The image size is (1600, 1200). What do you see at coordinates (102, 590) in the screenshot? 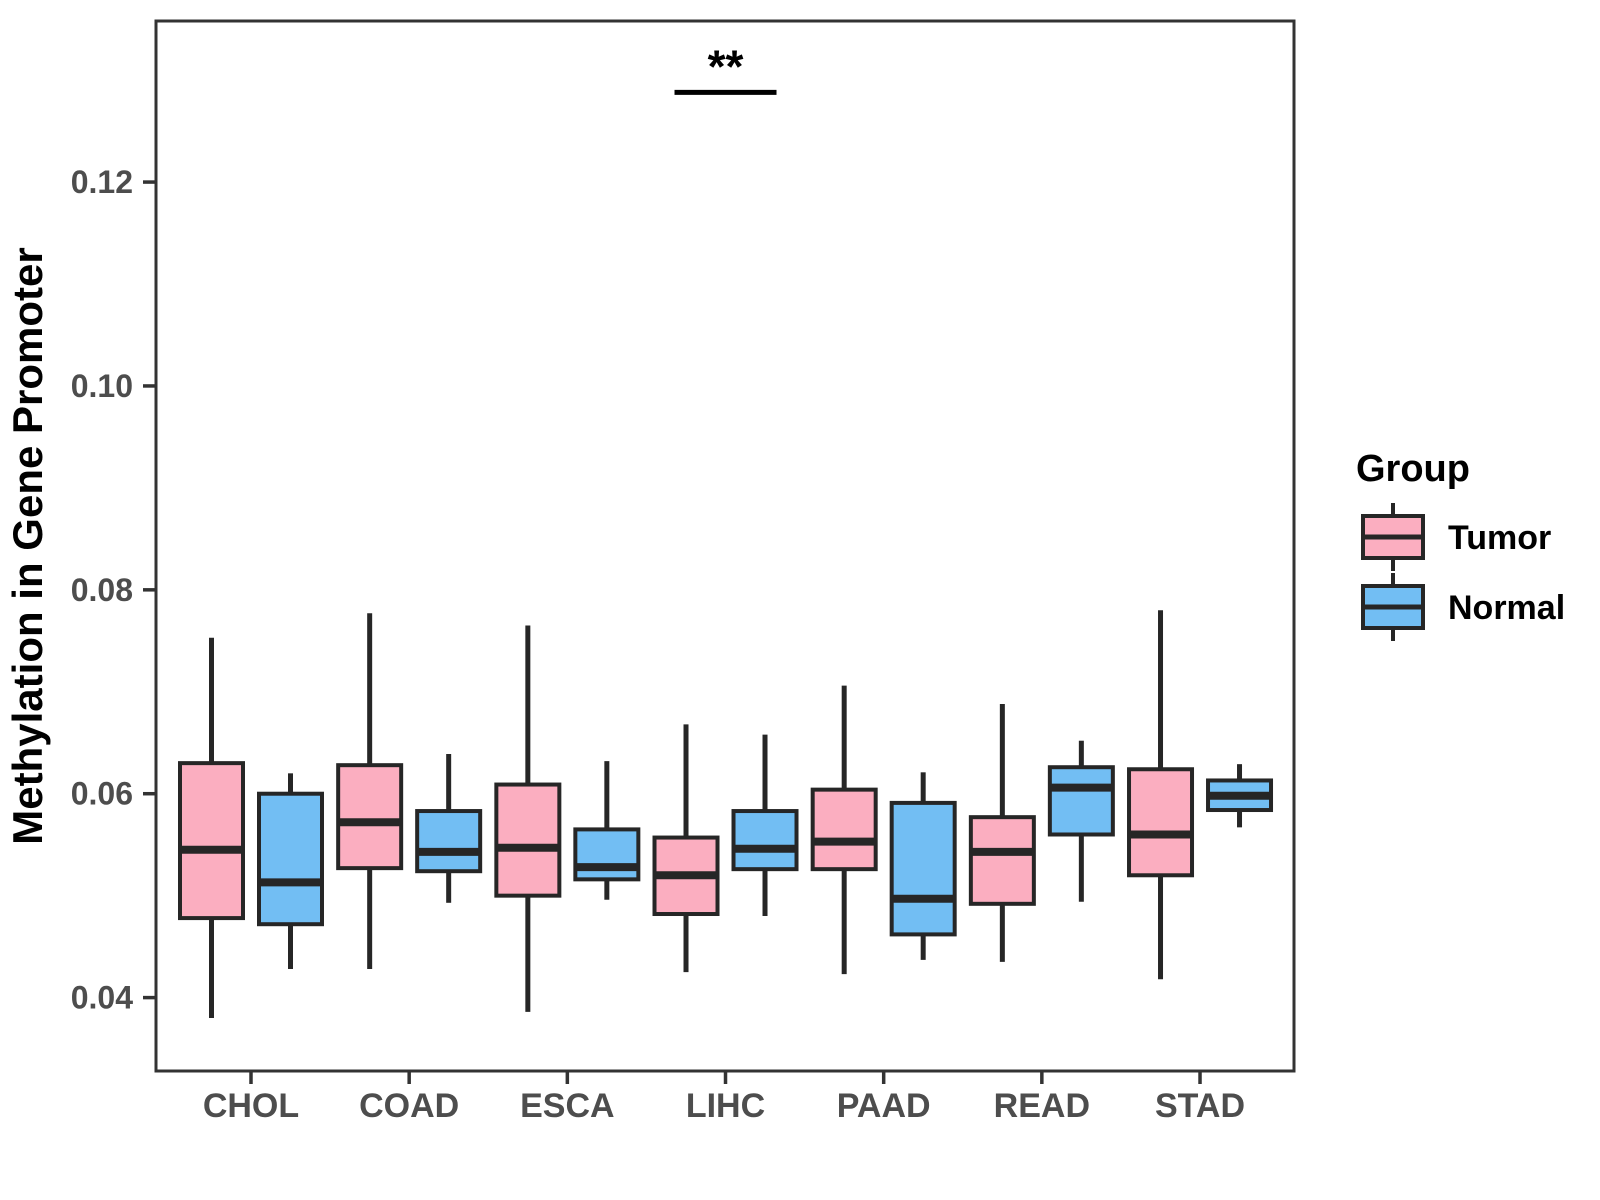
I see `y-tick-label: 0.08` at bounding box center [102, 590].